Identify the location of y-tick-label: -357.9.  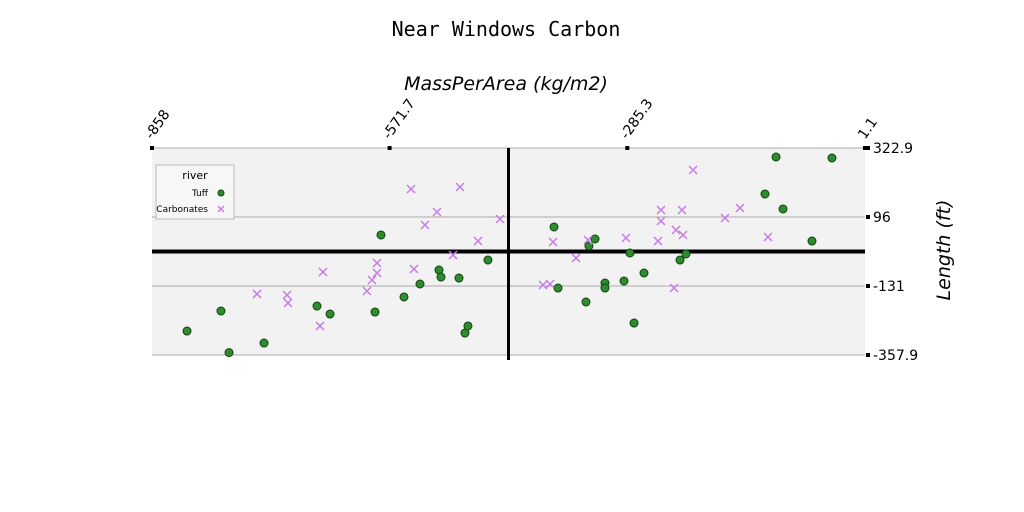
(895, 356).